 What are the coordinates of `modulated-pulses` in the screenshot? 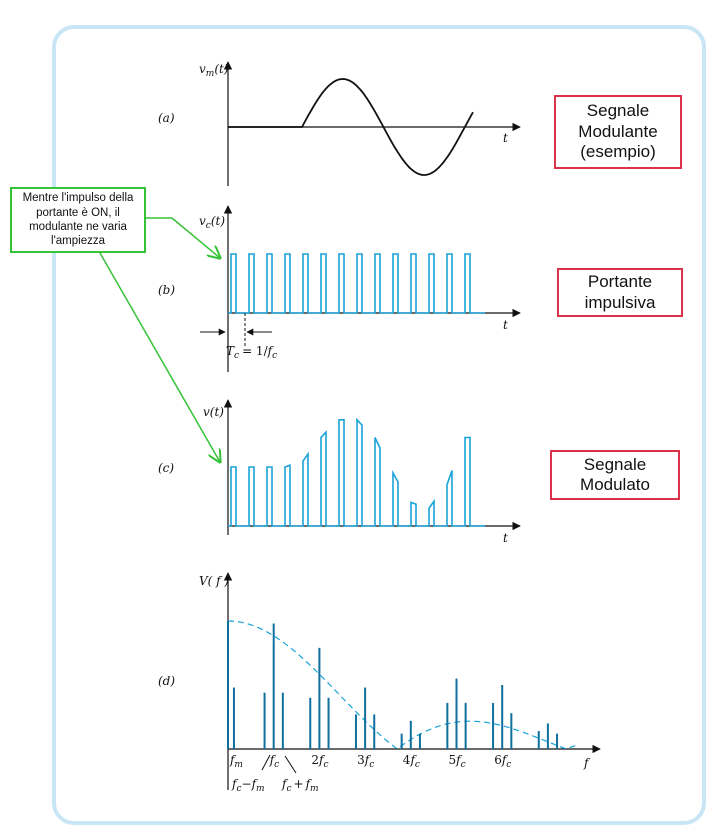 It's located at (356, 472).